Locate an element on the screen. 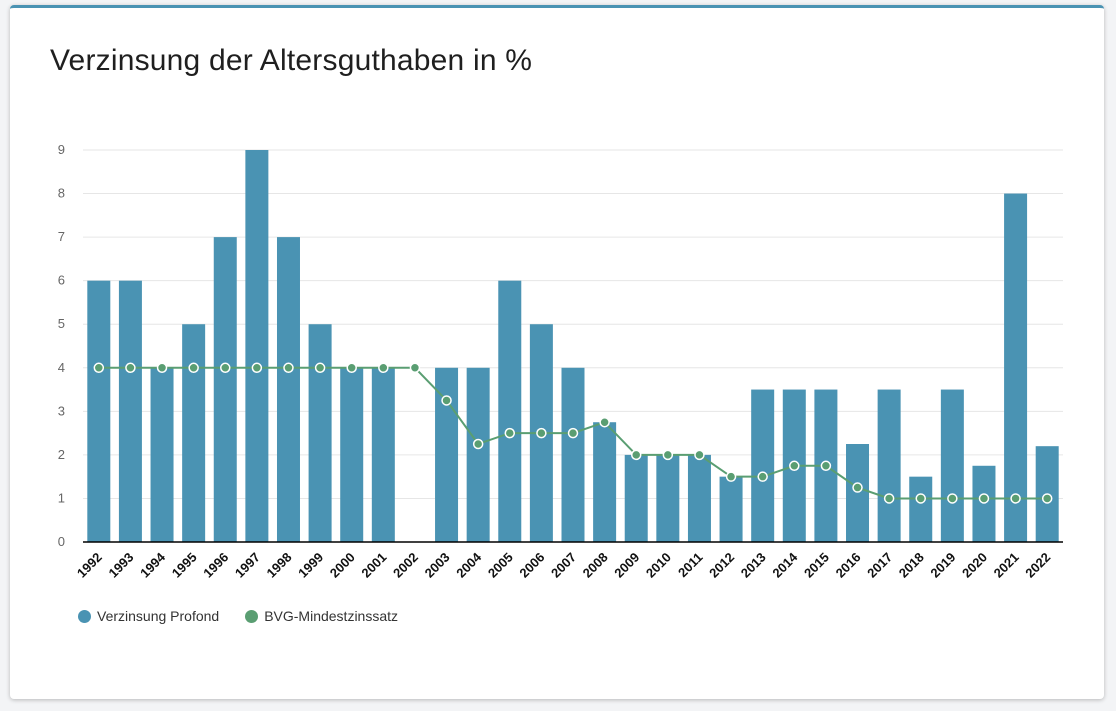 This screenshot has height=711, width=1116. x-tick-label: 1992 is located at coordinates (89, 565).